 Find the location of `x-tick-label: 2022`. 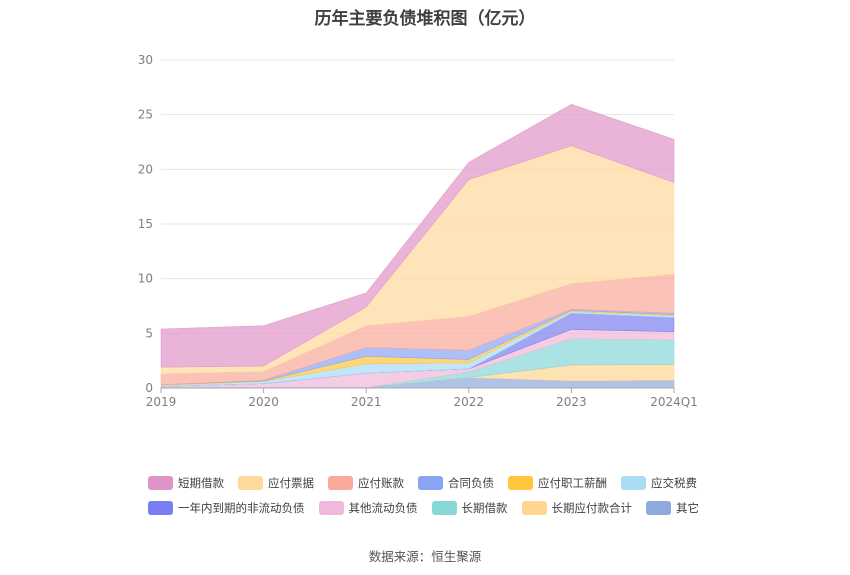

x-tick-label: 2022 is located at coordinates (469, 402).